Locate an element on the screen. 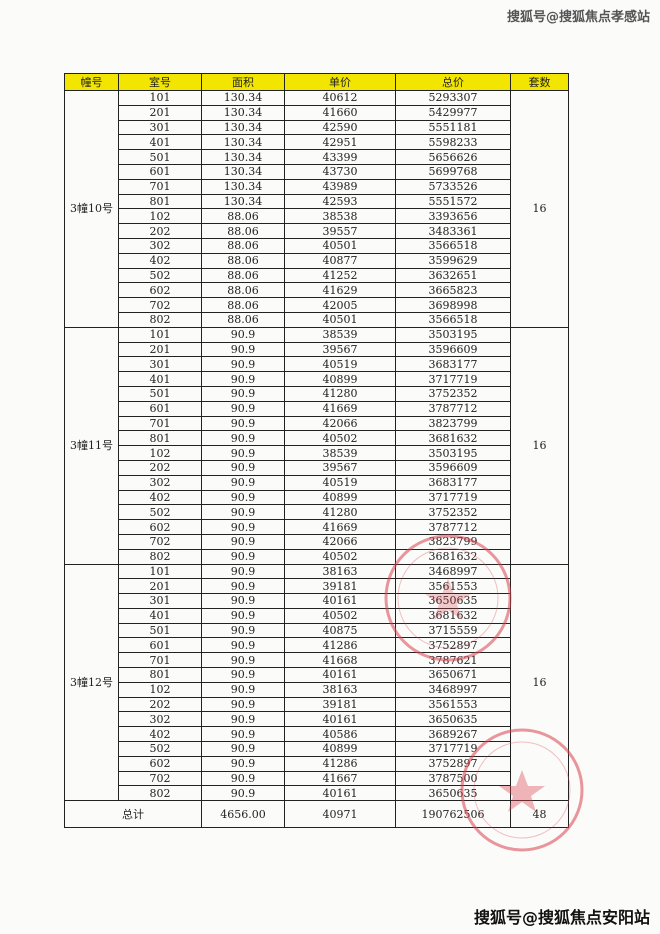  unit-price-cell: 40502 is located at coordinates (340, 556).